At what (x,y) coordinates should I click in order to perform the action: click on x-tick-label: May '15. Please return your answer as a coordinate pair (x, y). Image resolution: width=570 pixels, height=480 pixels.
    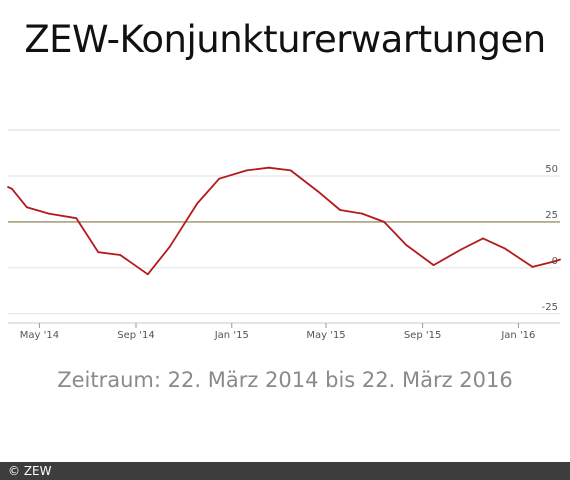
    Looking at the image, I should click on (325, 335).